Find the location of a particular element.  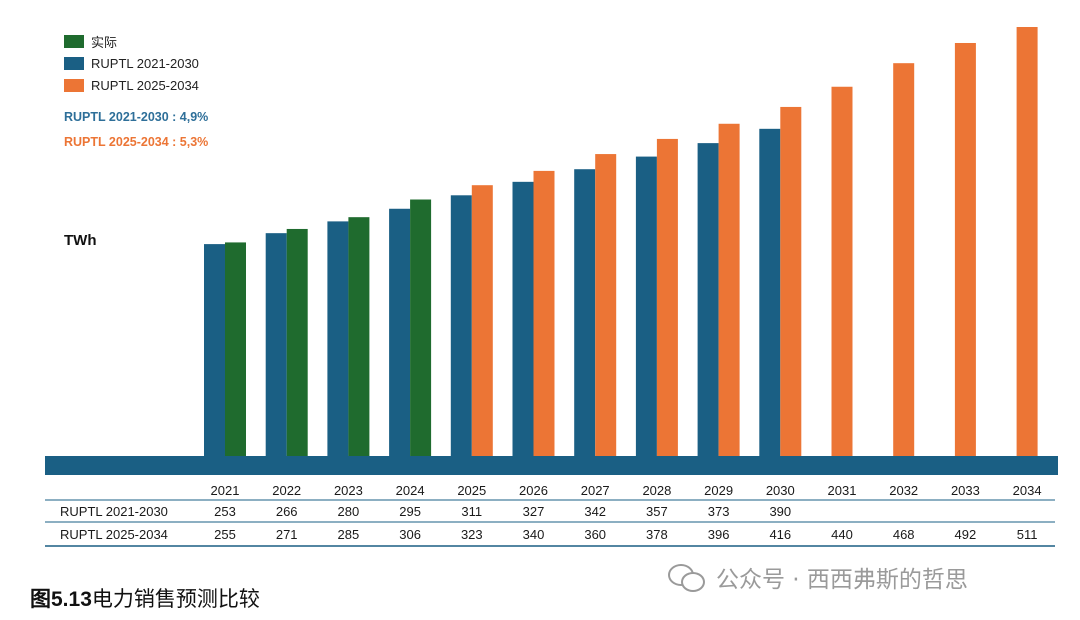

table-year-2023: 2023 is located at coordinates (348, 490).